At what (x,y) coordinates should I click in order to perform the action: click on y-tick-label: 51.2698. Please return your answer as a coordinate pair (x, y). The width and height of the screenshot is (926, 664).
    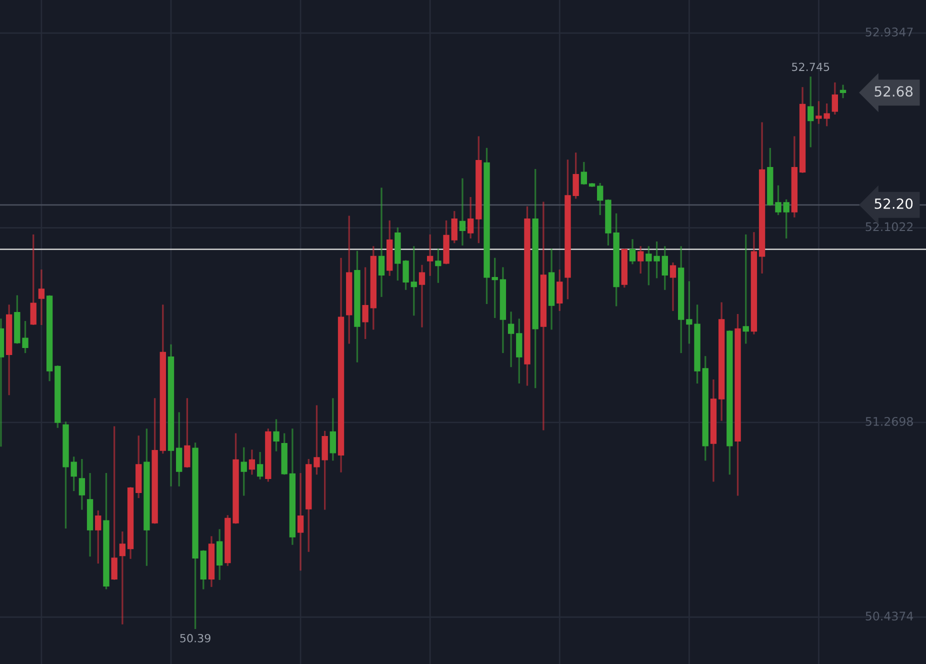
    Looking at the image, I should click on (889, 421).